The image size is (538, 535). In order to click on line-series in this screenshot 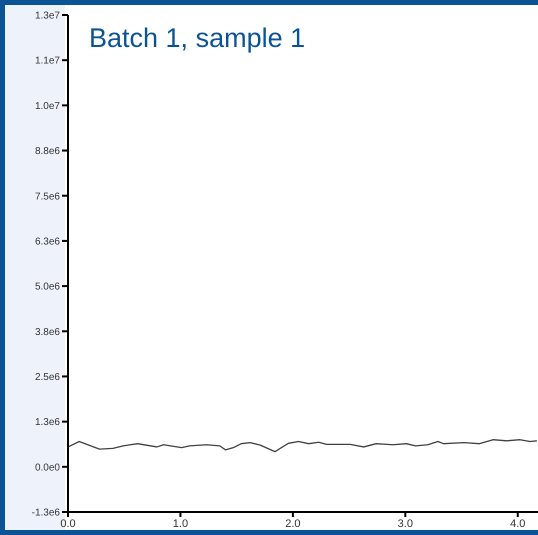, I will do `click(303, 445)`.